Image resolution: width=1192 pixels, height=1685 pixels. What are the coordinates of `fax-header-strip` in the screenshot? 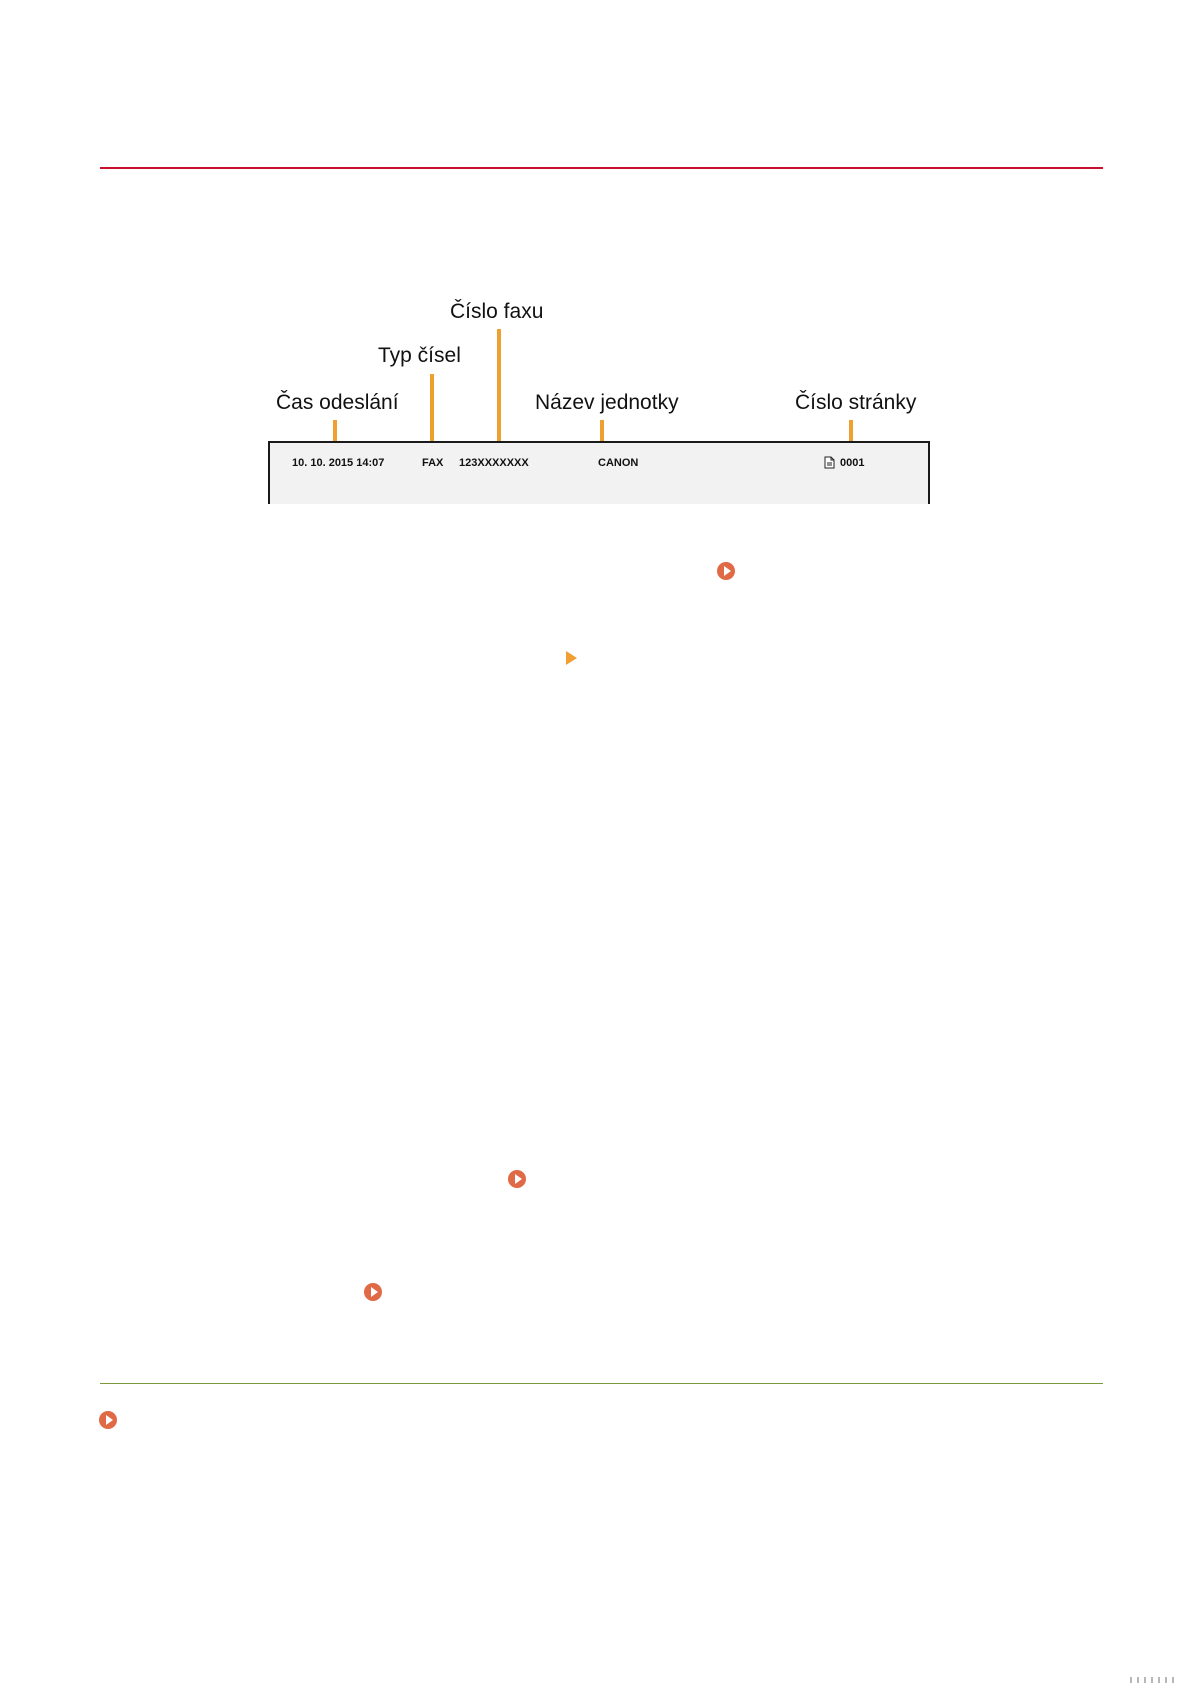 It's located at (599, 472).